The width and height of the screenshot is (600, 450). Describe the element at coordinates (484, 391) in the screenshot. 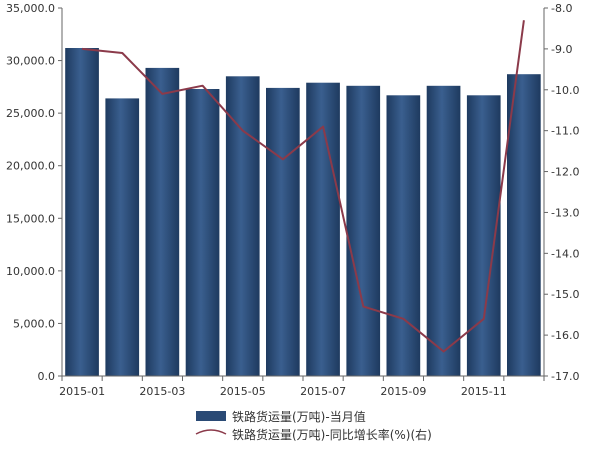

I see `x-tick-label: 2015-11` at that location.